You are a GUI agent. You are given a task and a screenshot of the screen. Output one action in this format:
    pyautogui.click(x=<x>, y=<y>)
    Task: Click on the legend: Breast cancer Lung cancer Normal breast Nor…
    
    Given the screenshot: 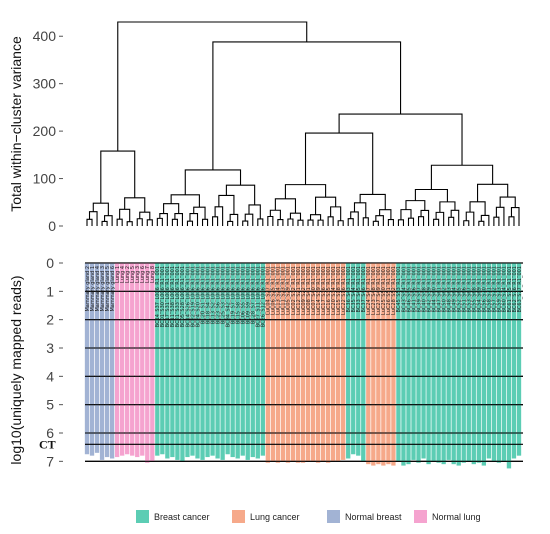 What is the action you would take?
    pyautogui.click(x=308, y=516)
    